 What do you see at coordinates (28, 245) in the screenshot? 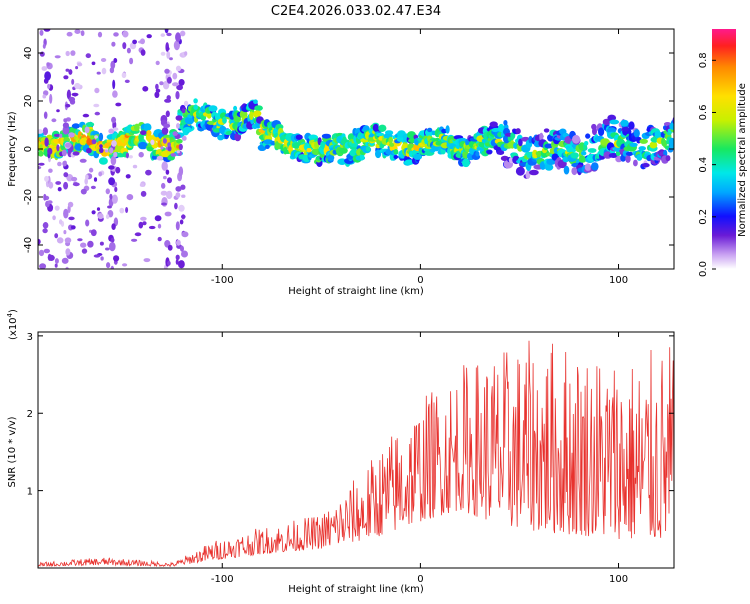
I see `y-tick-label: -40` at bounding box center [28, 245].